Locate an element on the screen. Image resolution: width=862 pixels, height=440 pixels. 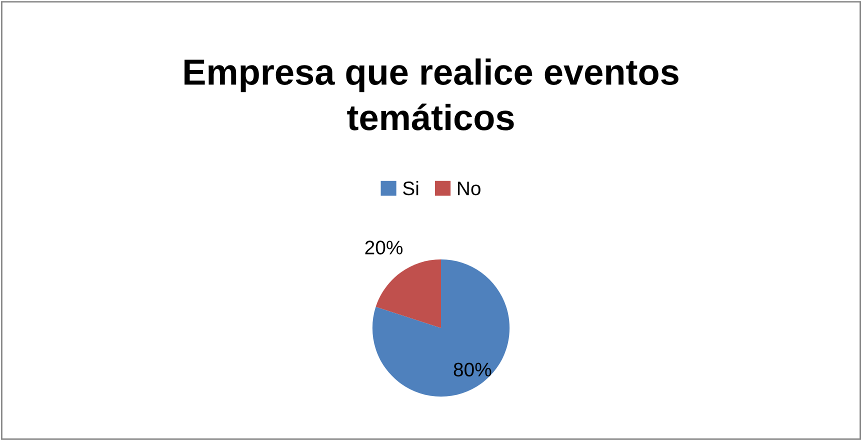
chart-title: Empresa que realice eventos temáticos is located at coordinates (431, 94).